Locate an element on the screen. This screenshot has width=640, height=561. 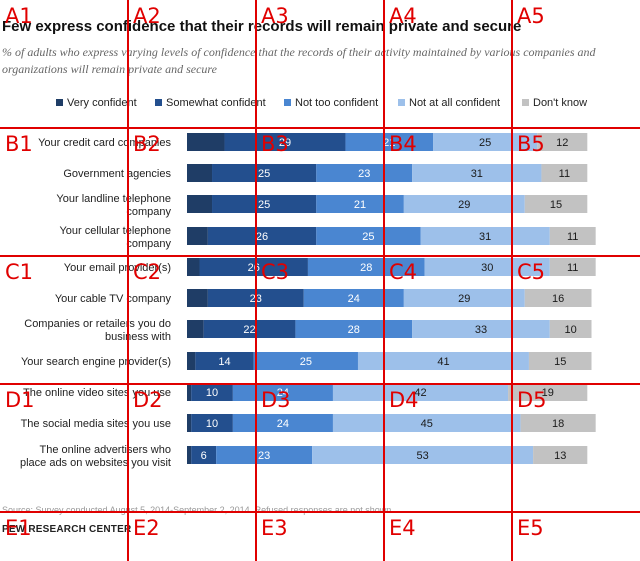
legend-item-very-confident: Very confident is located at coordinates (96, 103).